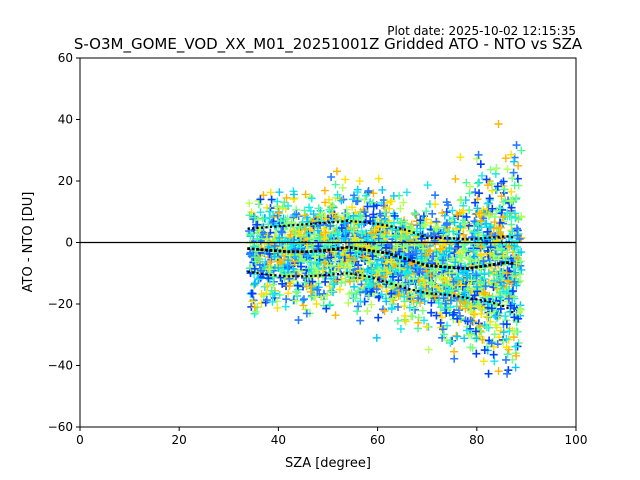  Describe the element at coordinates (481, 31) in the screenshot. I see `plot-date-label: Plot date: 2025-10-02 12:15:35` at that location.